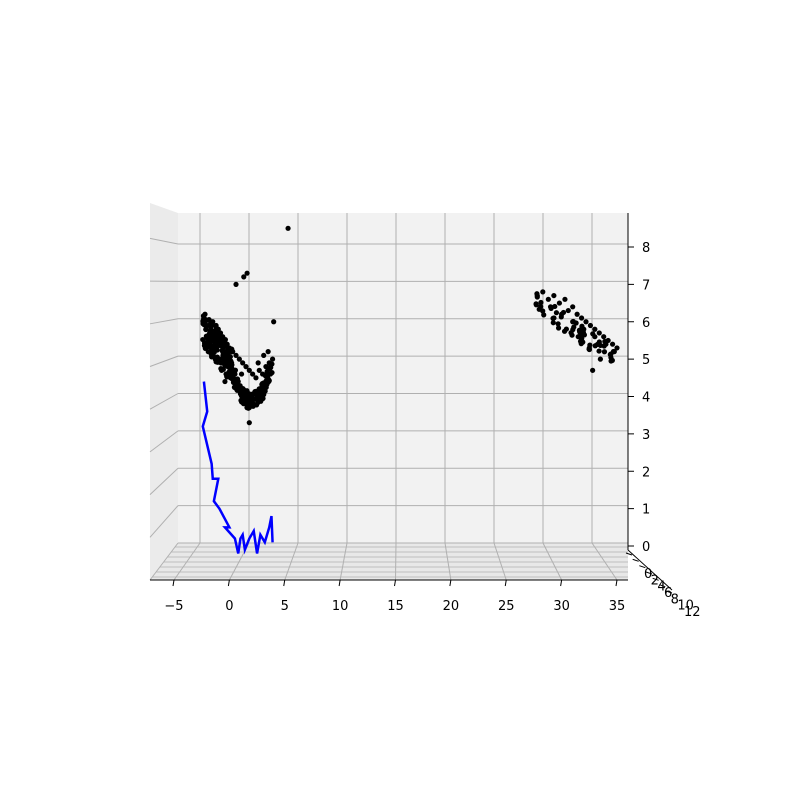 This screenshot has height=800, width=800. What do you see at coordinates (395, 606) in the screenshot?
I see `x-tick-label: 15` at bounding box center [395, 606].